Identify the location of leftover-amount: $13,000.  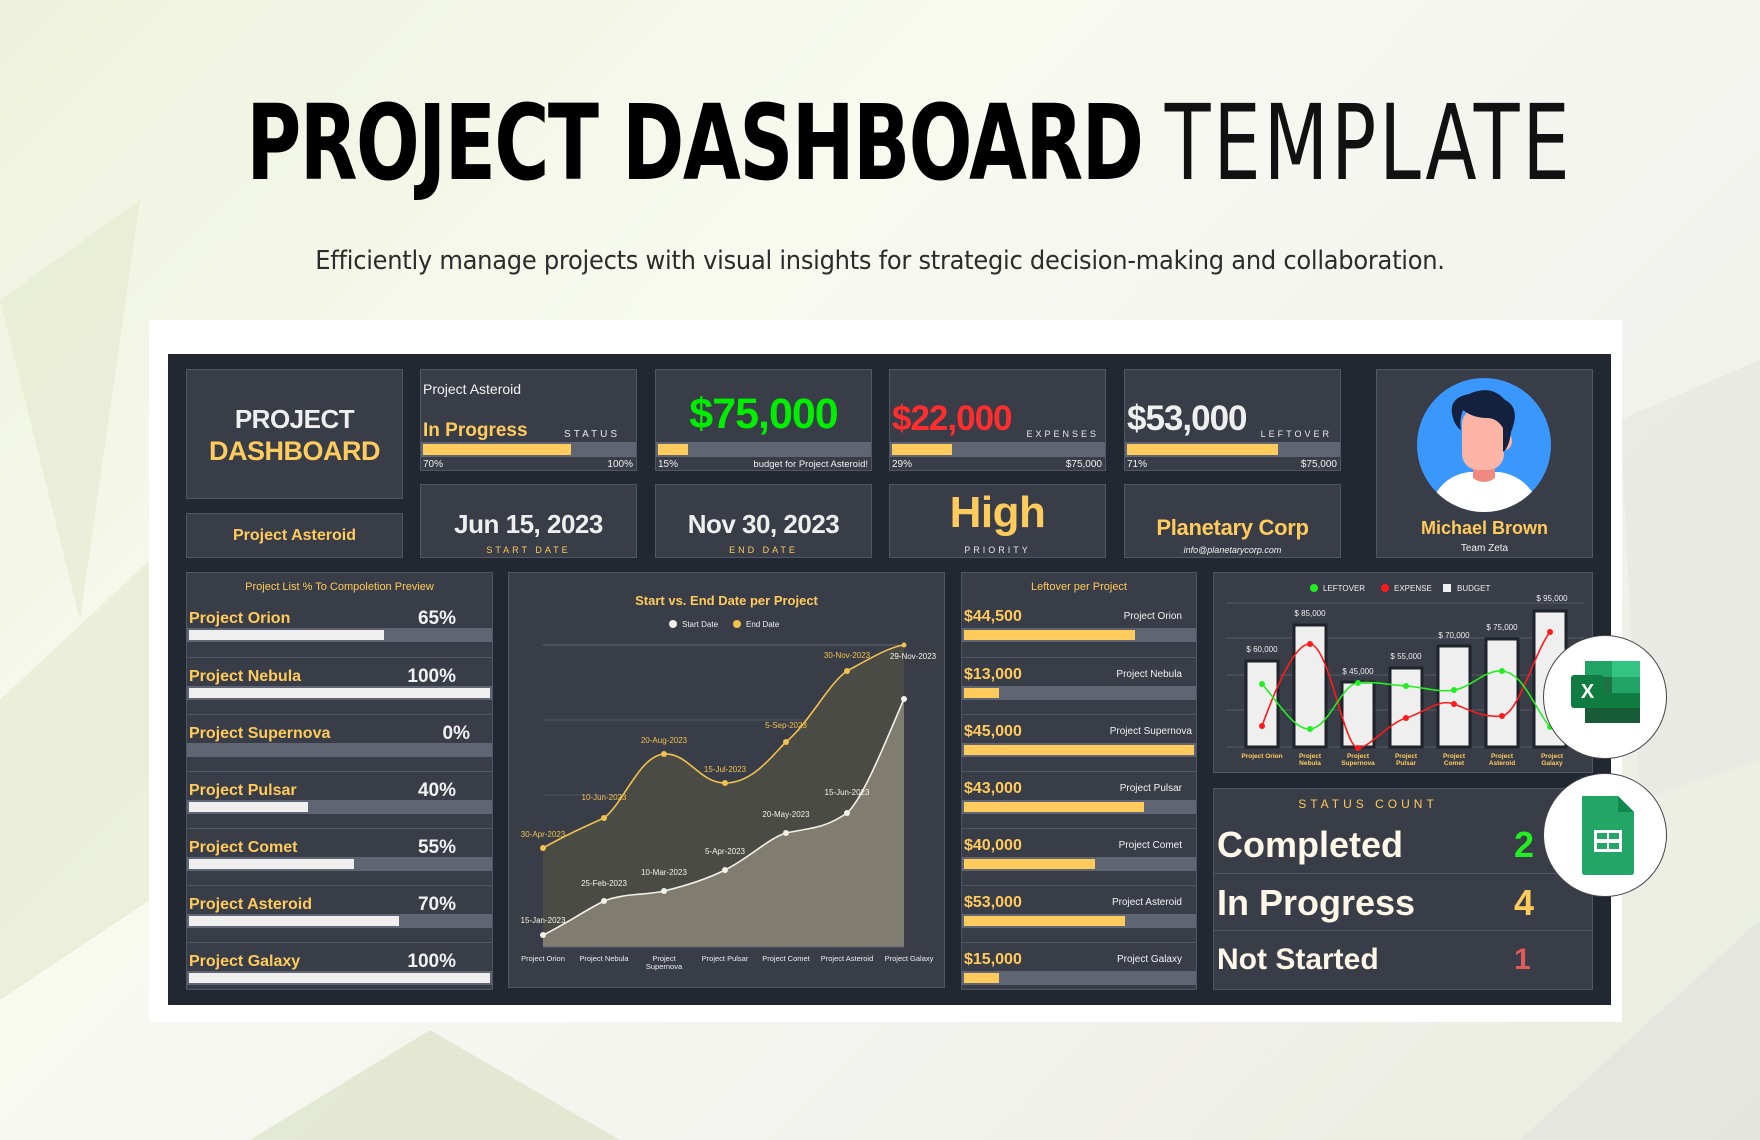
(993, 674).